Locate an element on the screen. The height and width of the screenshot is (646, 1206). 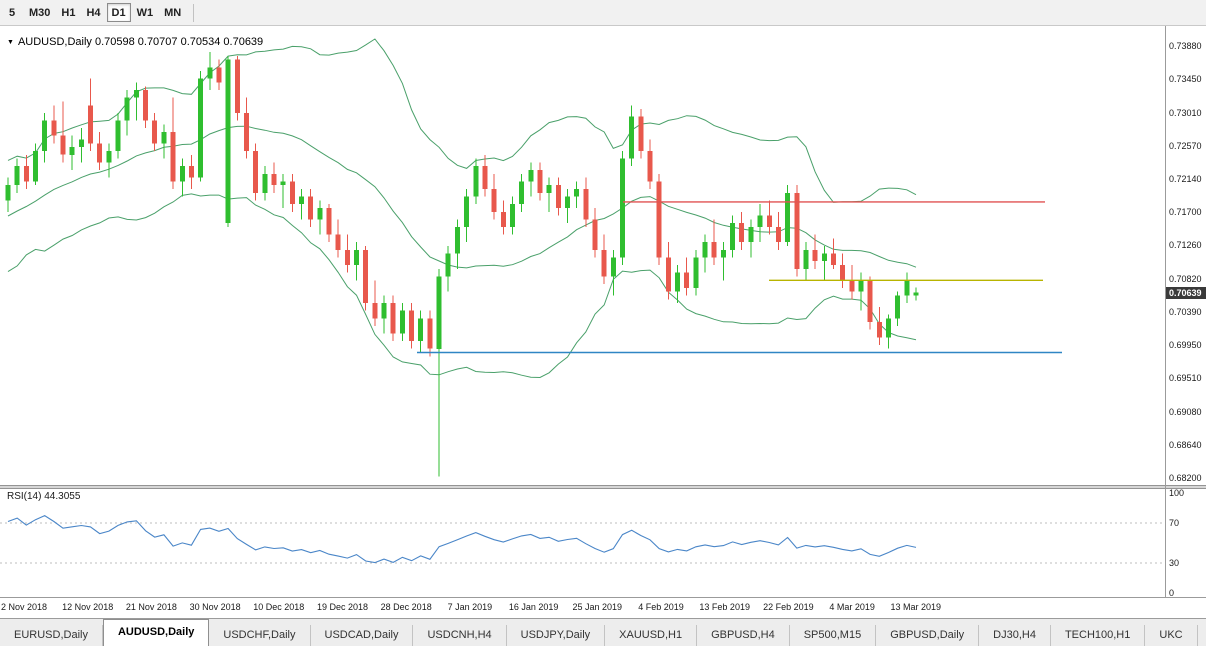
current-price-badge: 0.70639 is located at coordinates (1186, 292).